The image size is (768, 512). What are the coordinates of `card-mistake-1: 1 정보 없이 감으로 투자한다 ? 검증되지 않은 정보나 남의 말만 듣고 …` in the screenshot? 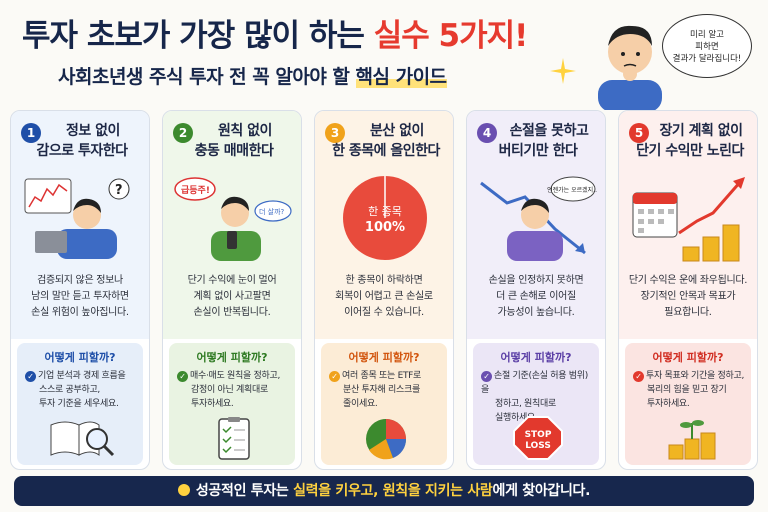 It's located at (80, 290).